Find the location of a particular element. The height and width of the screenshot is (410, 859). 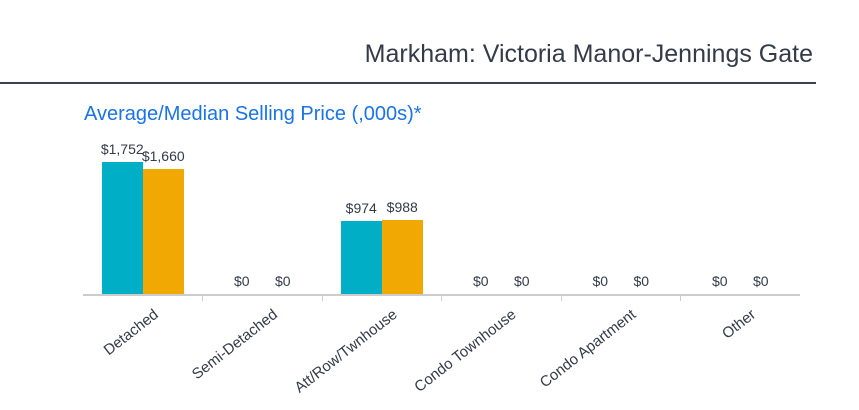

value-label-average-other: $0 is located at coordinates (719, 280).